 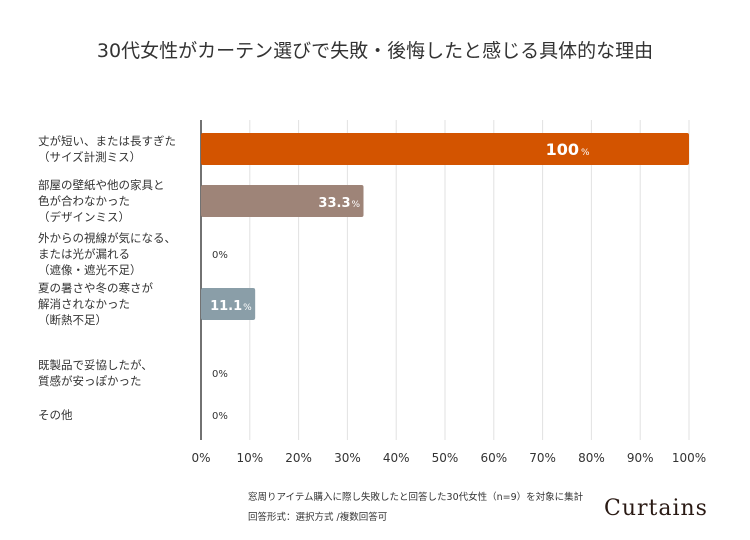 I want to click on category-label-line: （サイズ計測ミス）, so click(x=90, y=157).